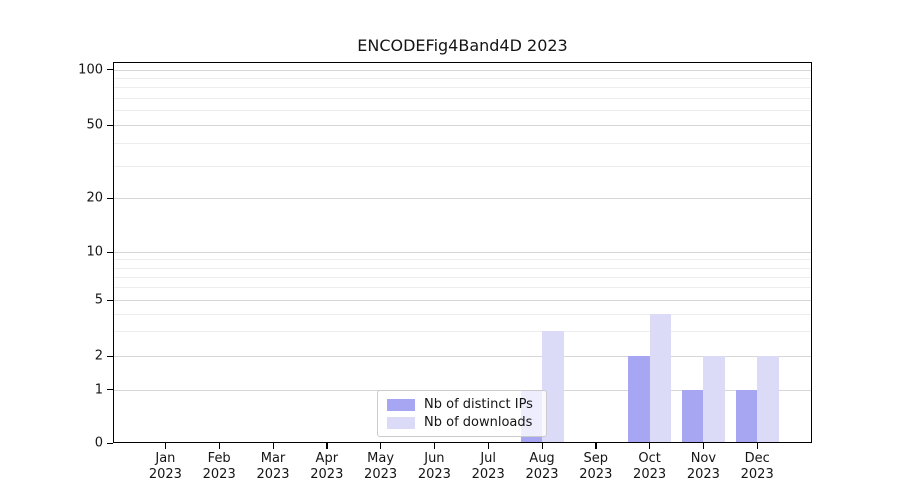  I want to click on x-tick-label-sep-2023: Sep 2023, so click(596, 467).